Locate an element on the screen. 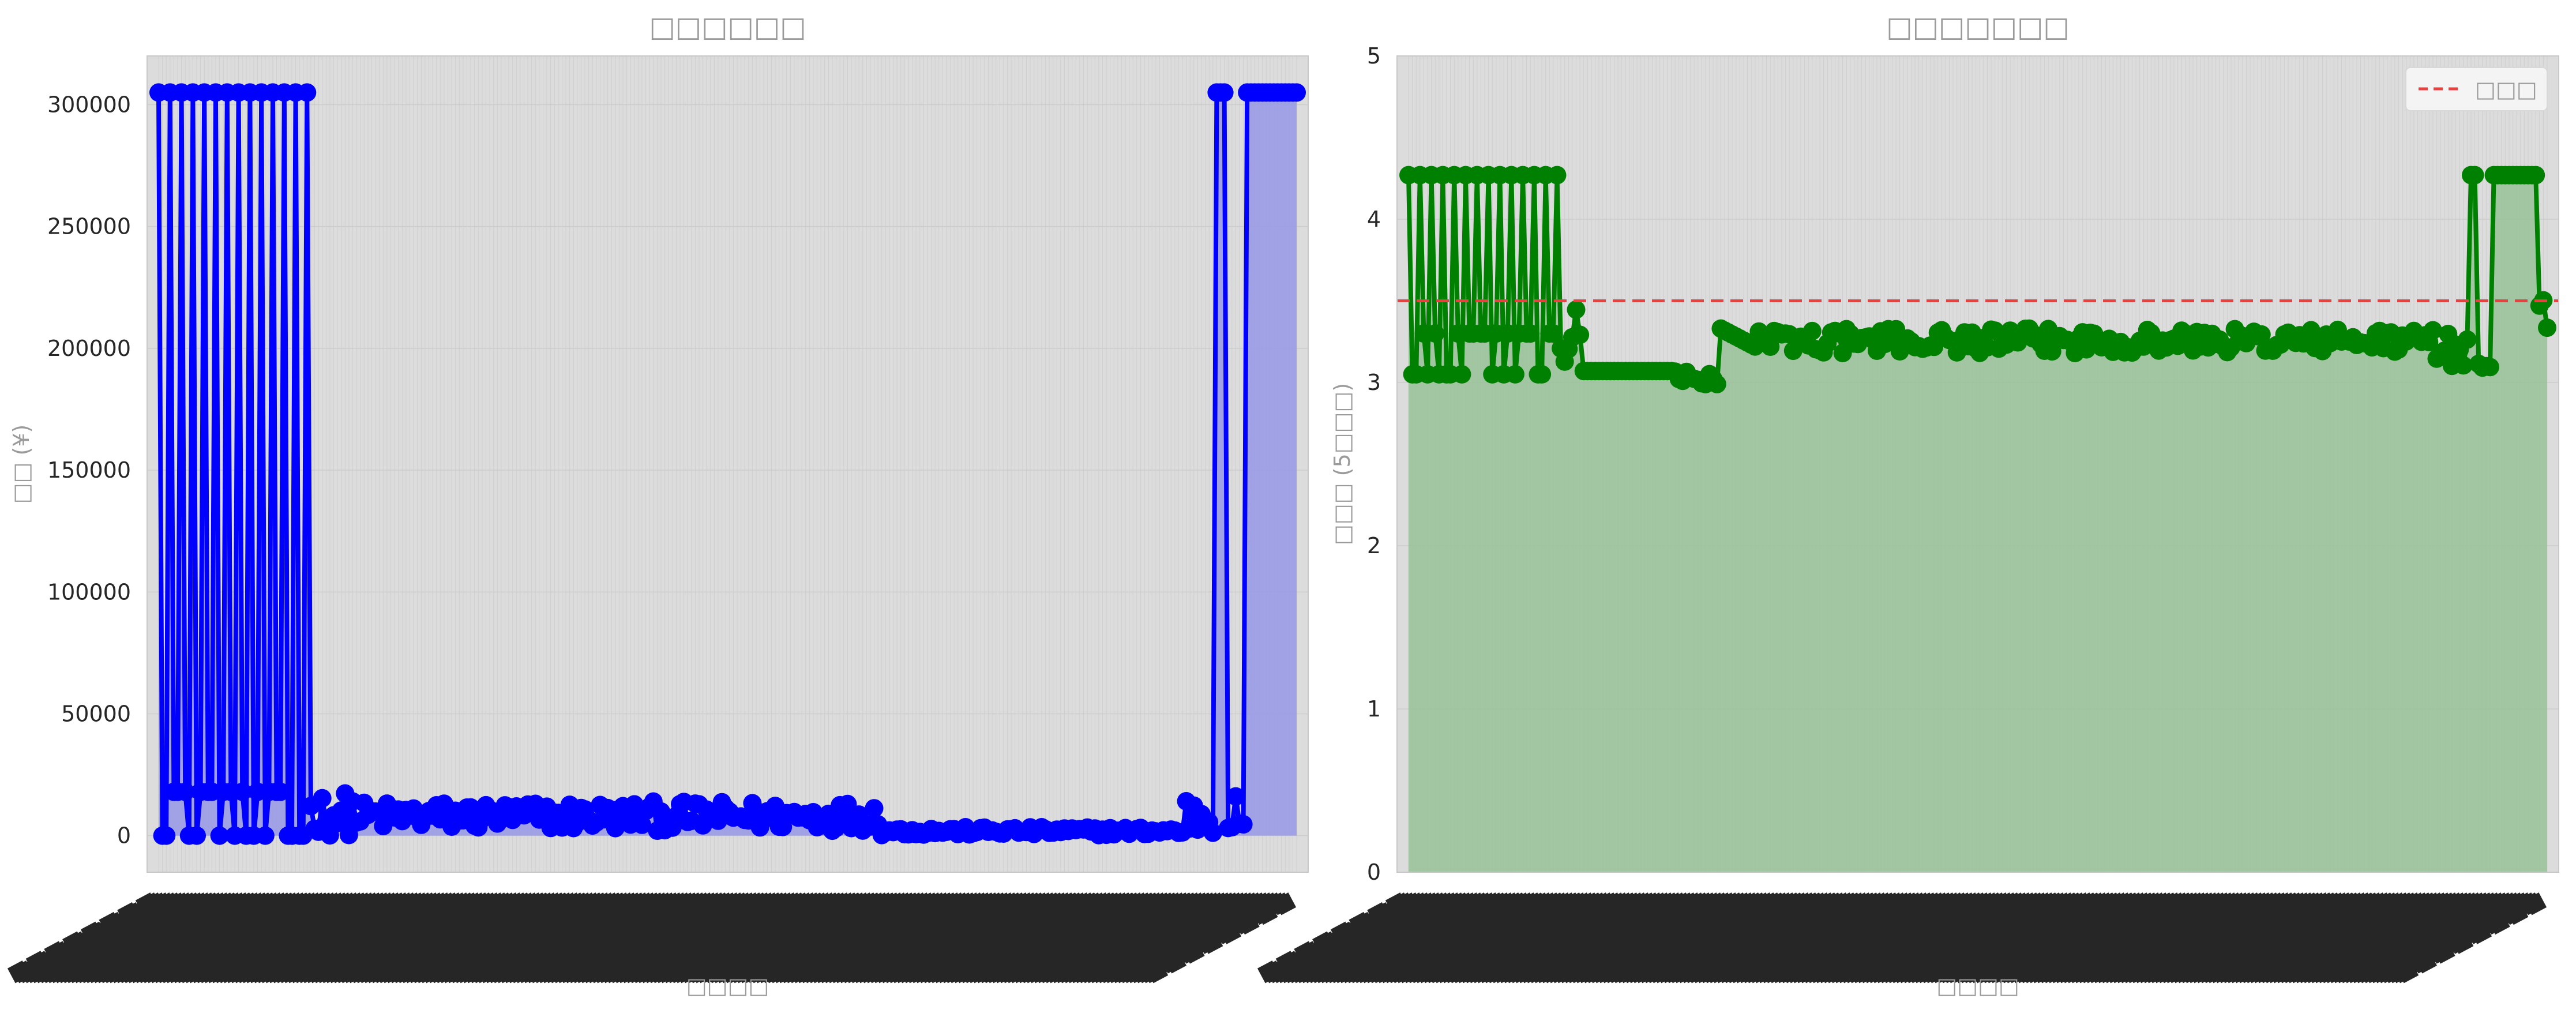  y-tick-label: 1 is located at coordinates (1374, 709).